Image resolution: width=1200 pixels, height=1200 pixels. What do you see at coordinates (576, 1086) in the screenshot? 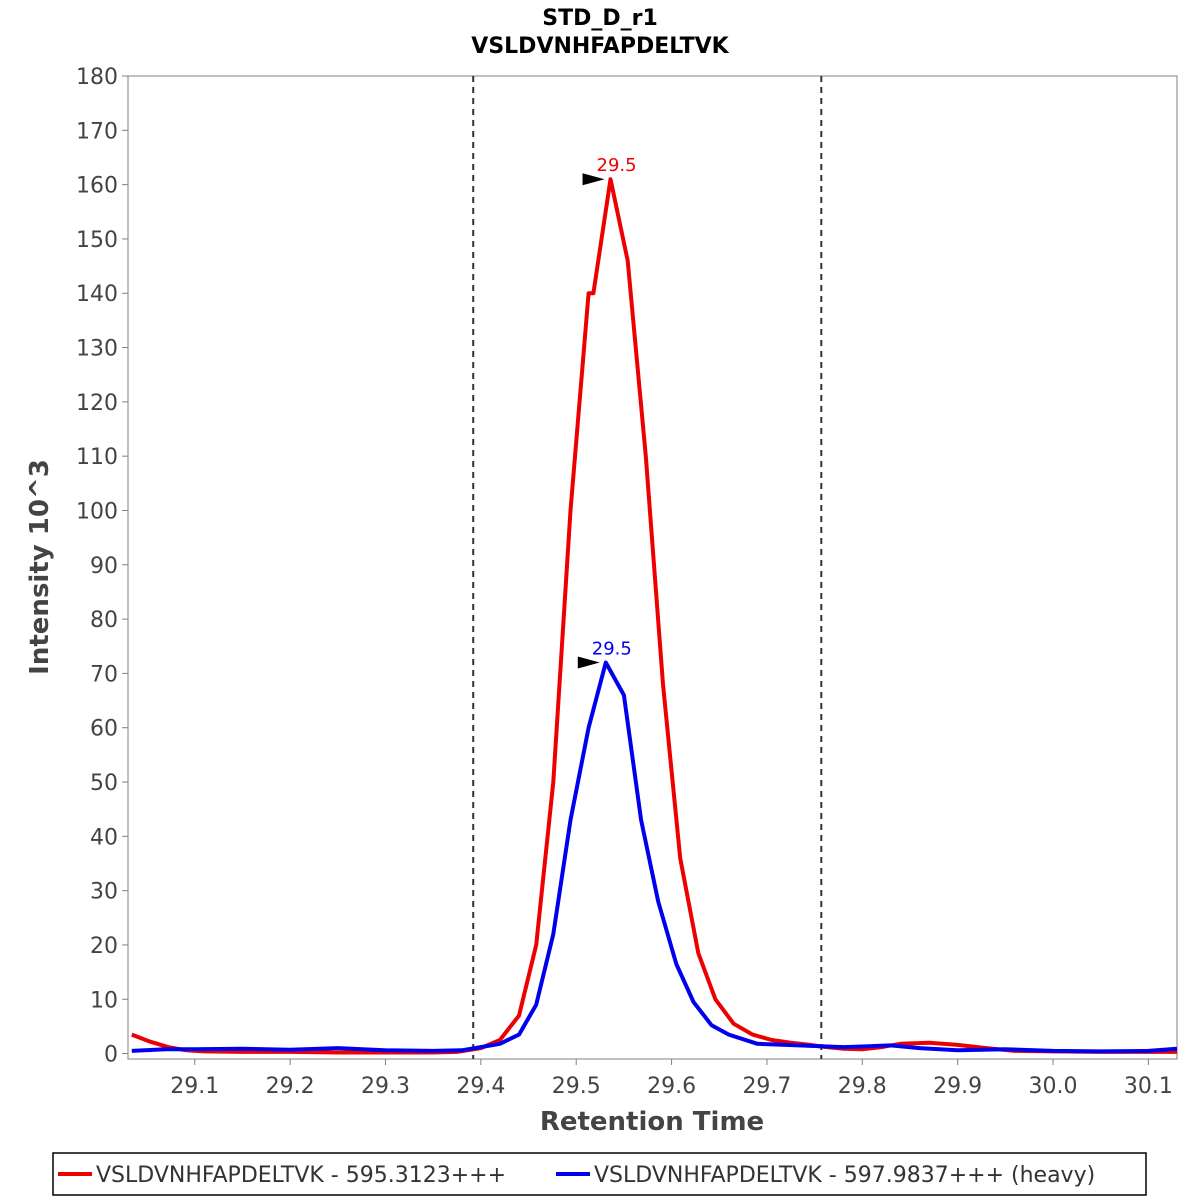
I see `x-tick-label: 29.5` at bounding box center [576, 1086].